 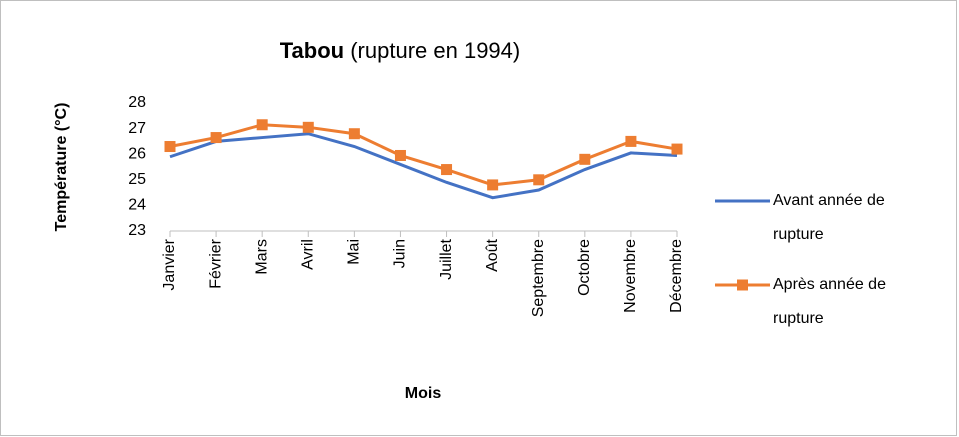 What do you see at coordinates (61, 167) in the screenshot?
I see `y-axis-label: Température (°C)` at bounding box center [61, 167].